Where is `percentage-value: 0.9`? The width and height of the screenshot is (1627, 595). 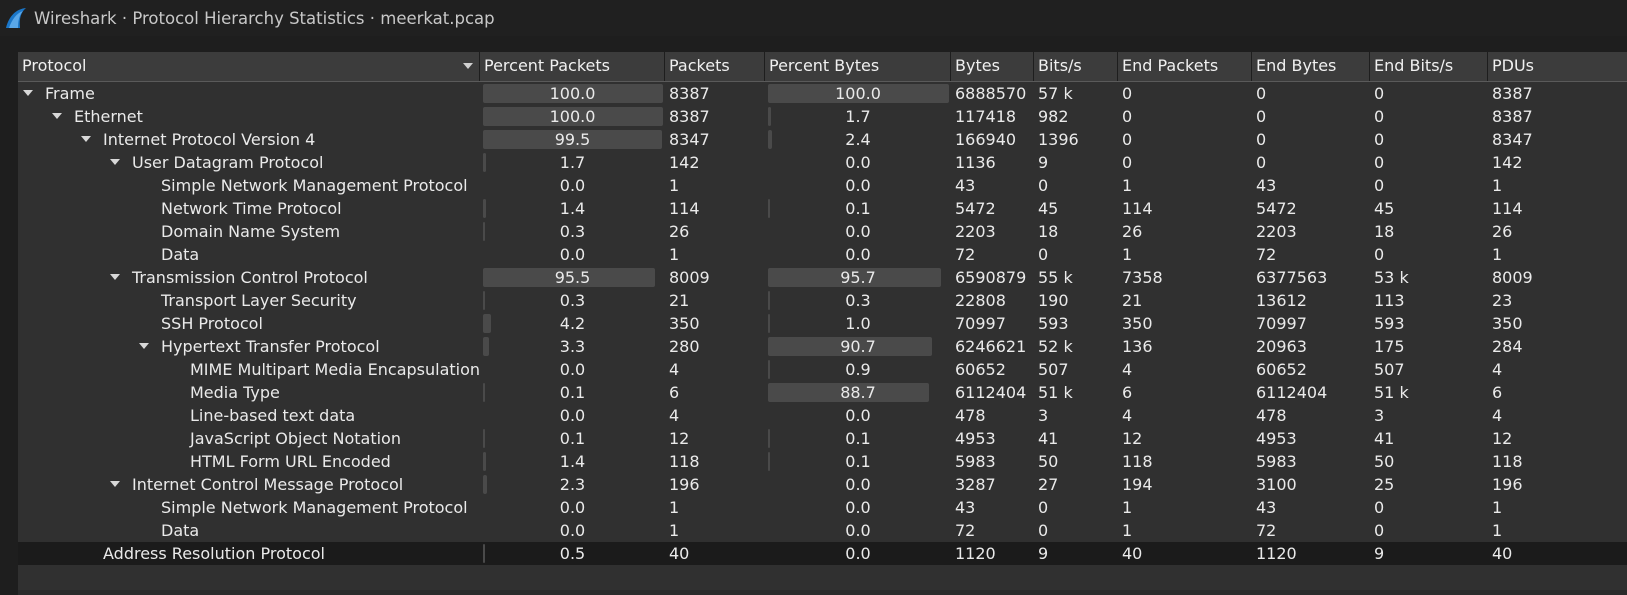 percentage-value: 0.9 is located at coordinates (858, 369).